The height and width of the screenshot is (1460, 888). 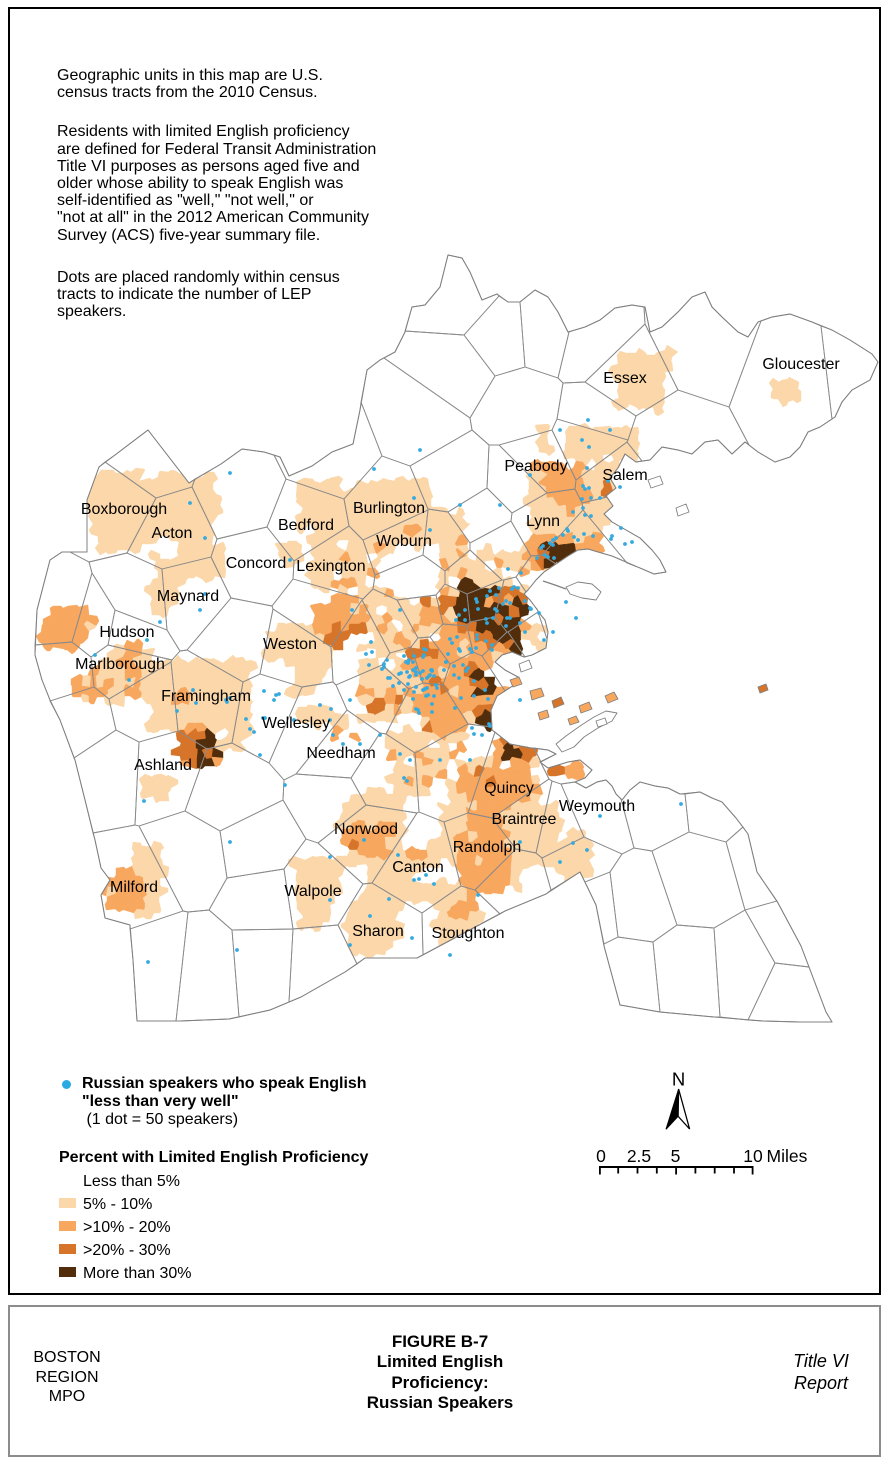 What do you see at coordinates (340, 753) in the screenshot?
I see `svg-text: Needham` at bounding box center [340, 753].